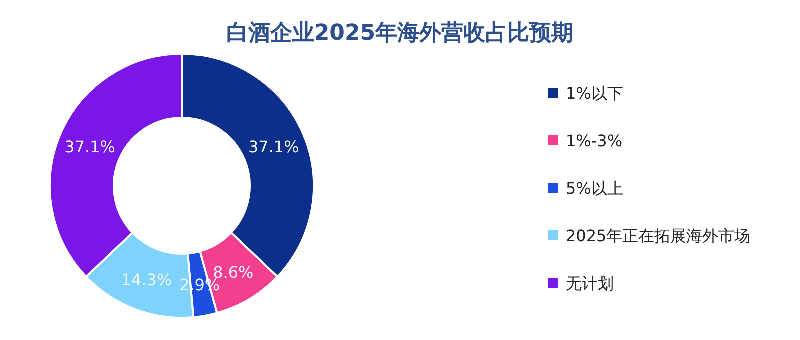  I want to click on chart-title: 白酒企业2025年海外营收占比预期, so click(400, 33).